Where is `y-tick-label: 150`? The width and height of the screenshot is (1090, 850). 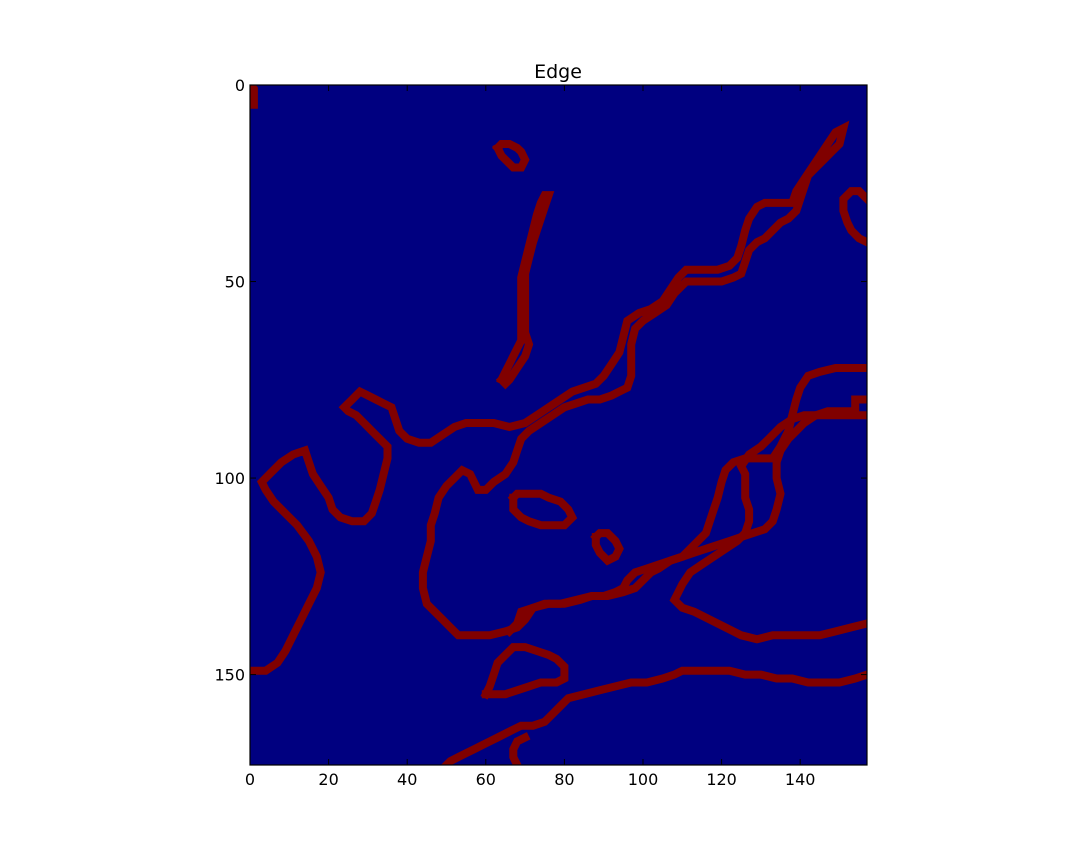 y-tick-label: 150 is located at coordinates (229, 675).